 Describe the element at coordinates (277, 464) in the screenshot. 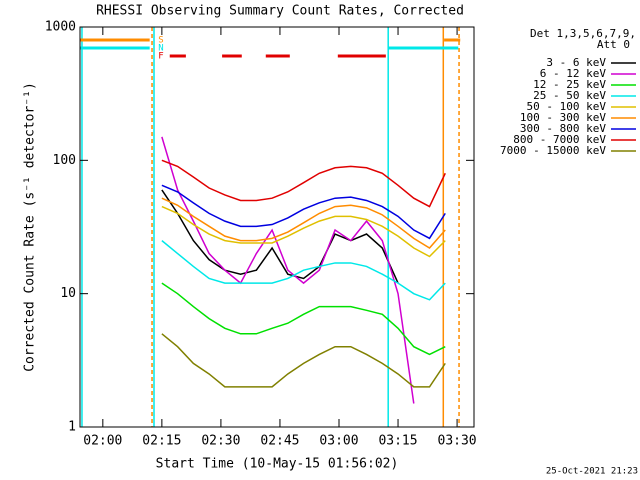

I see `x-axis-label: Start Time (10-May-15 01:56:02)` at that location.